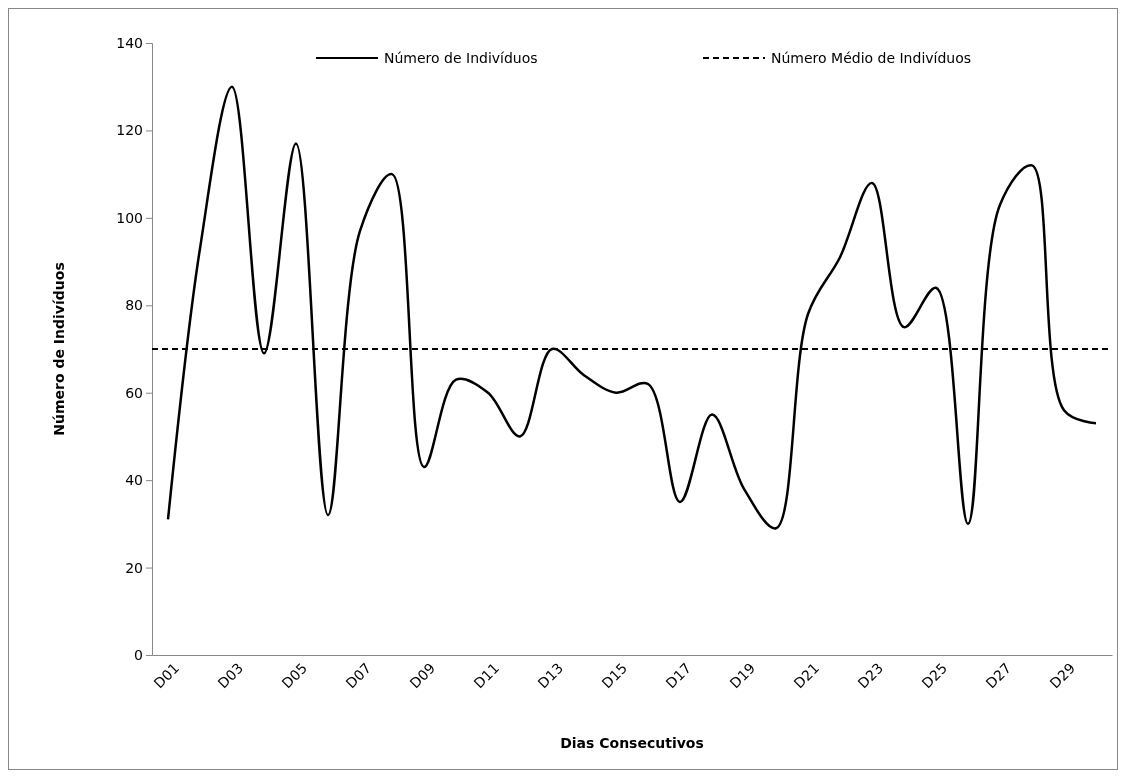  Describe the element at coordinates (134, 567) in the screenshot. I see `y-tick-label: 20` at that location.